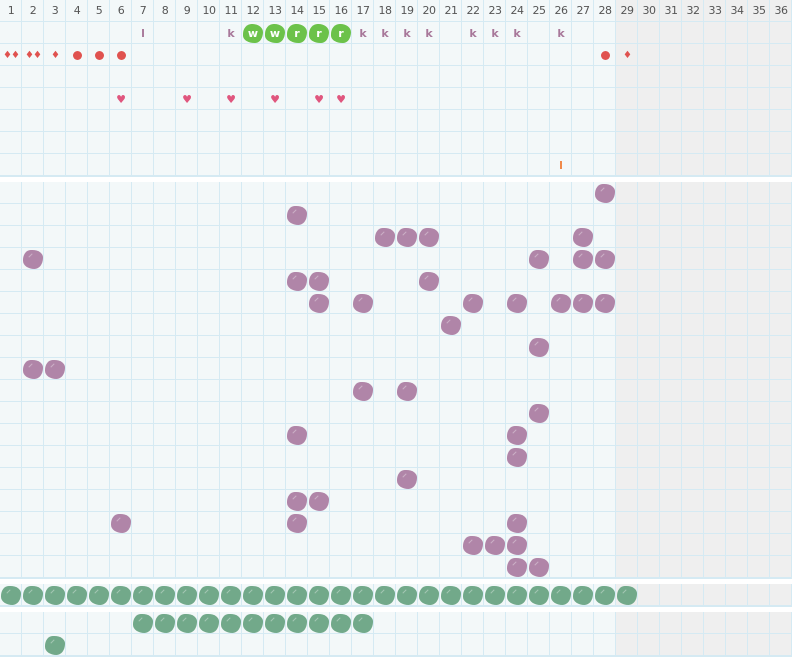  What do you see at coordinates (275, 33) in the screenshot?
I see `cell-day-13: w` at bounding box center [275, 33].